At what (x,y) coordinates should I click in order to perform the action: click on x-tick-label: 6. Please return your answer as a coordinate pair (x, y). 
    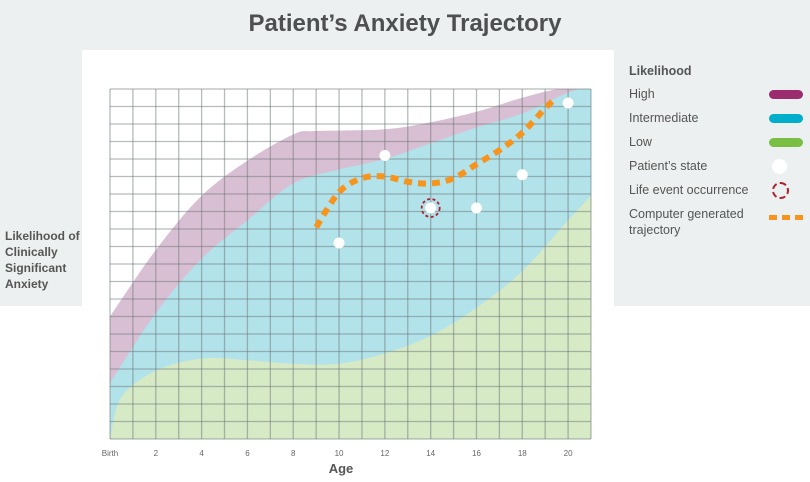
    Looking at the image, I should click on (247, 453).